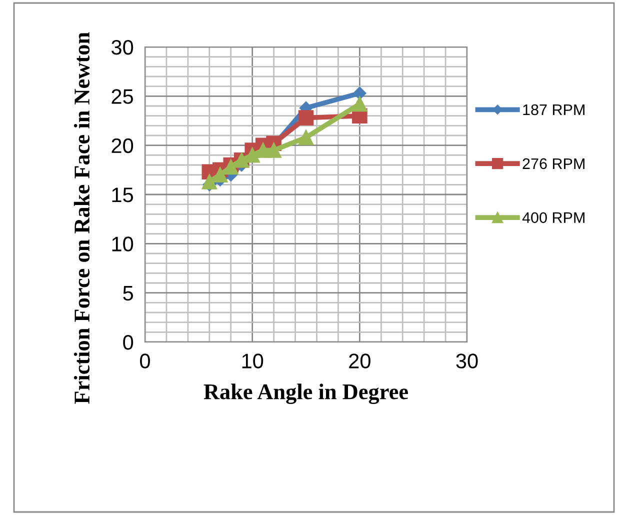 The width and height of the screenshot is (630, 515). What do you see at coordinates (467, 361) in the screenshot?
I see `x-tick-label: 30` at bounding box center [467, 361].